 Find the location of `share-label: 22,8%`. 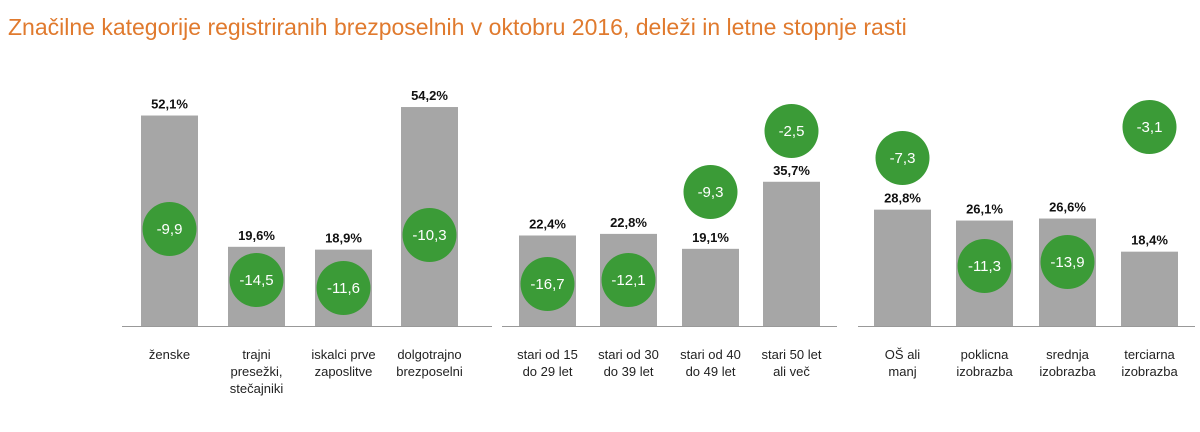

share-label: 22,8% is located at coordinates (628, 222).